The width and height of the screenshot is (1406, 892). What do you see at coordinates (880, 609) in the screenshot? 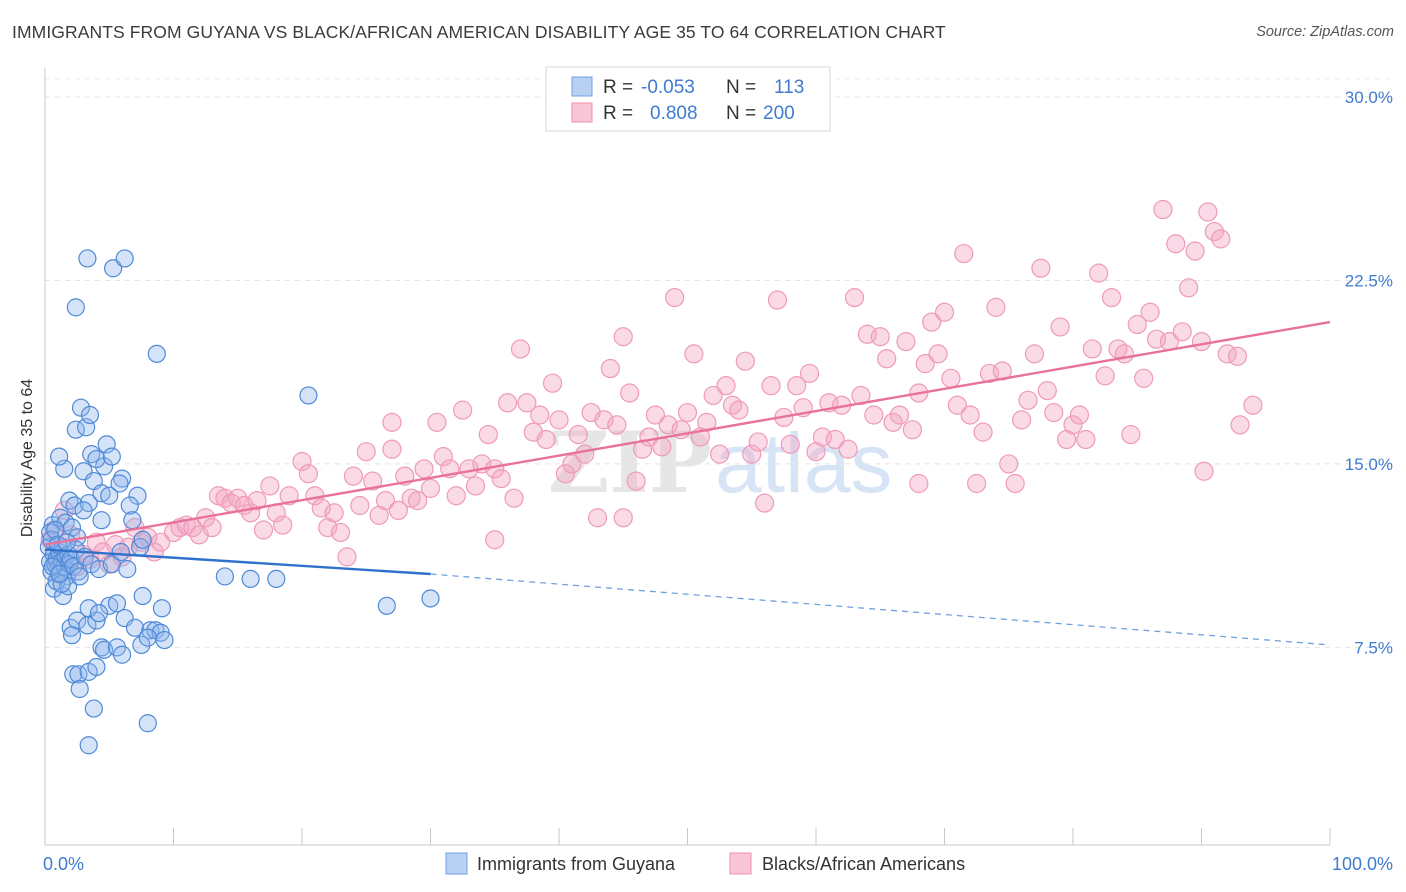
I see `trend-line-guyana-extension` at bounding box center [880, 609].